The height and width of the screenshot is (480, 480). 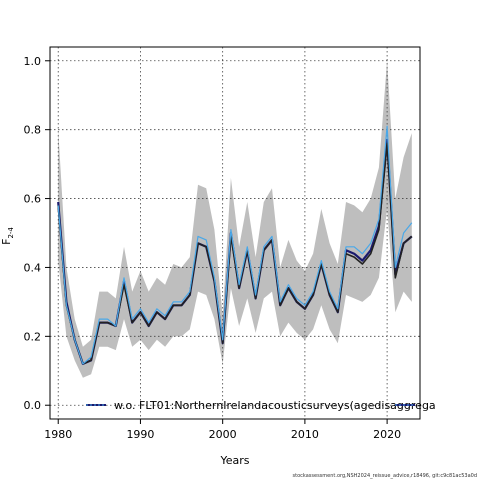 I want to click on y-tick-label-0.6: 0.6, so click(x=33, y=199).